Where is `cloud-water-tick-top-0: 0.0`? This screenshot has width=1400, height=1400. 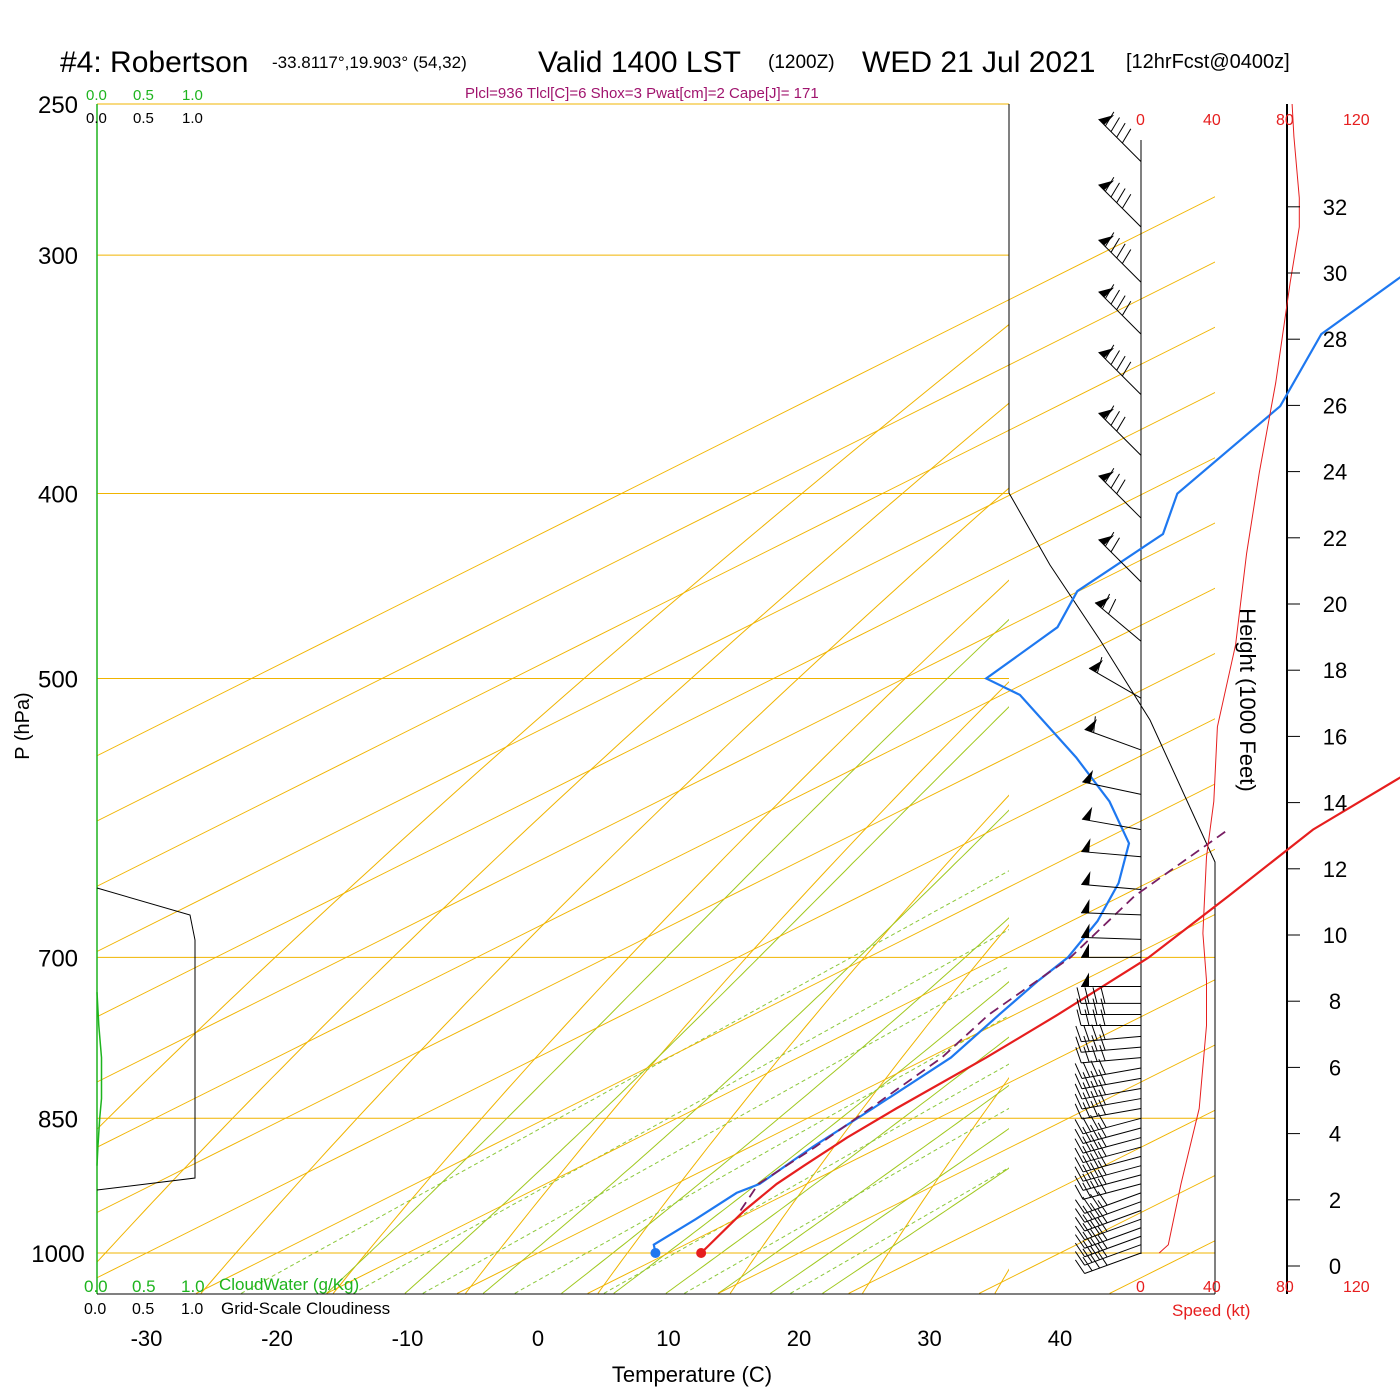
cloud-water-tick-top-0: 0.0 is located at coordinates (96, 95).